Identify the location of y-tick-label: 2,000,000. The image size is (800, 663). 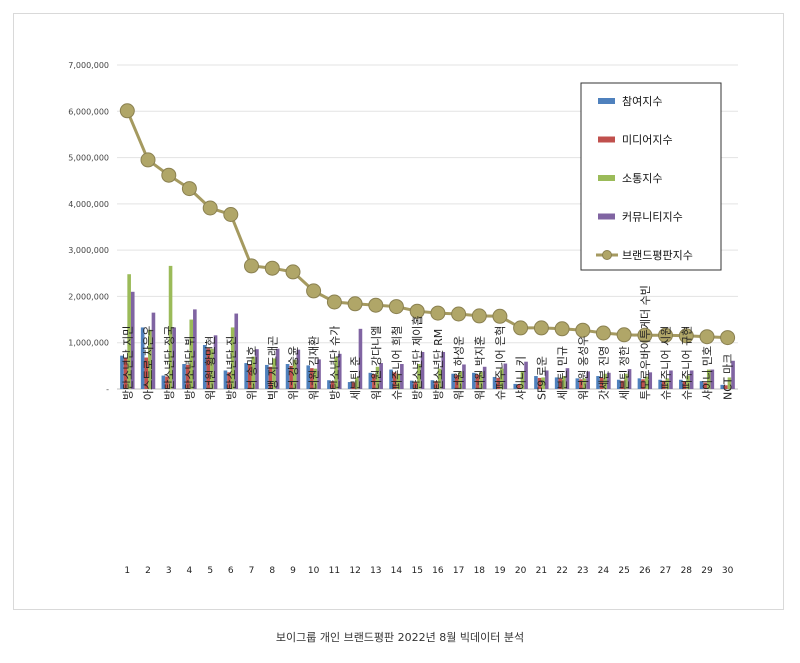
(88, 296).